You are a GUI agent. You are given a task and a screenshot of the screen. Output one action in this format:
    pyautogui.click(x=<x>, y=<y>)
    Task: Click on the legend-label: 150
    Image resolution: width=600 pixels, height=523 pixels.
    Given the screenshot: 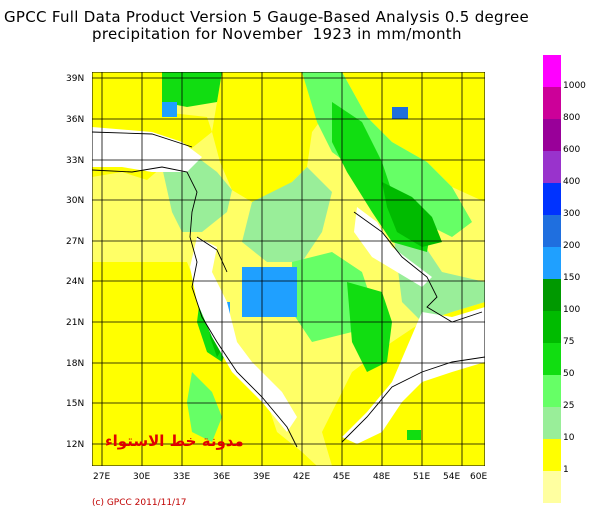 What is the action you would take?
    pyautogui.click(x=572, y=278)
    